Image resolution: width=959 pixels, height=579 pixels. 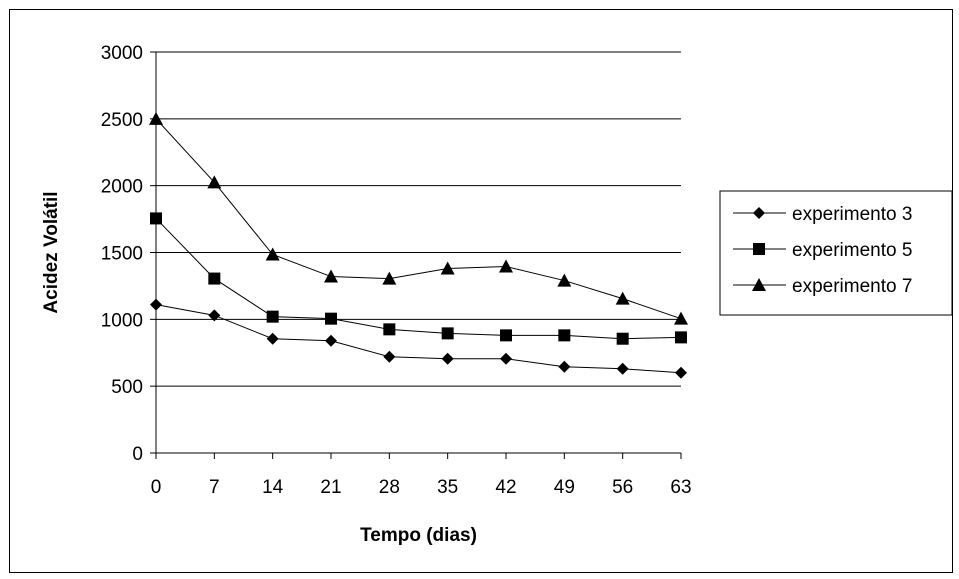 What do you see at coordinates (156, 487) in the screenshot?
I see `x-tick-label-0: 0` at bounding box center [156, 487].